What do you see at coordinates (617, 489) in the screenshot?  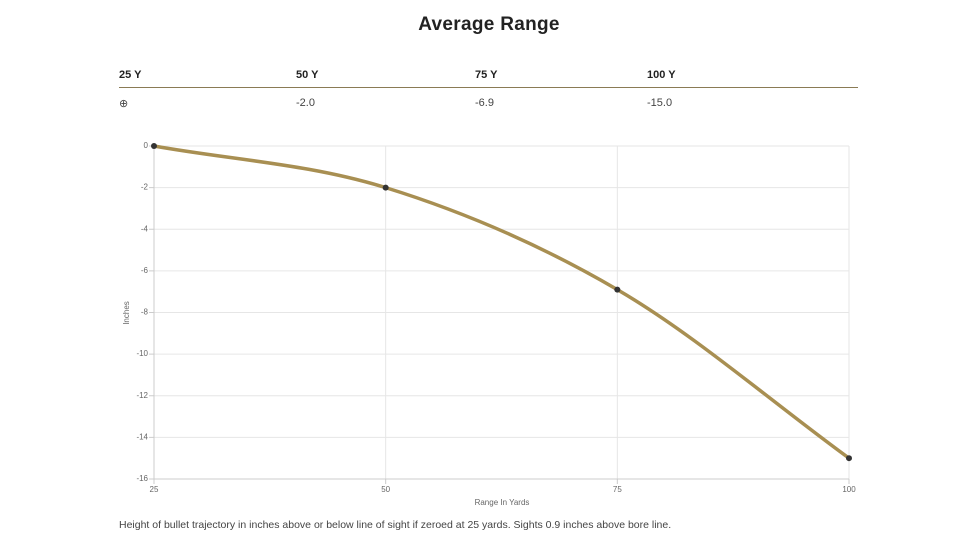 I see `x-tick-label: 75` at bounding box center [617, 489].